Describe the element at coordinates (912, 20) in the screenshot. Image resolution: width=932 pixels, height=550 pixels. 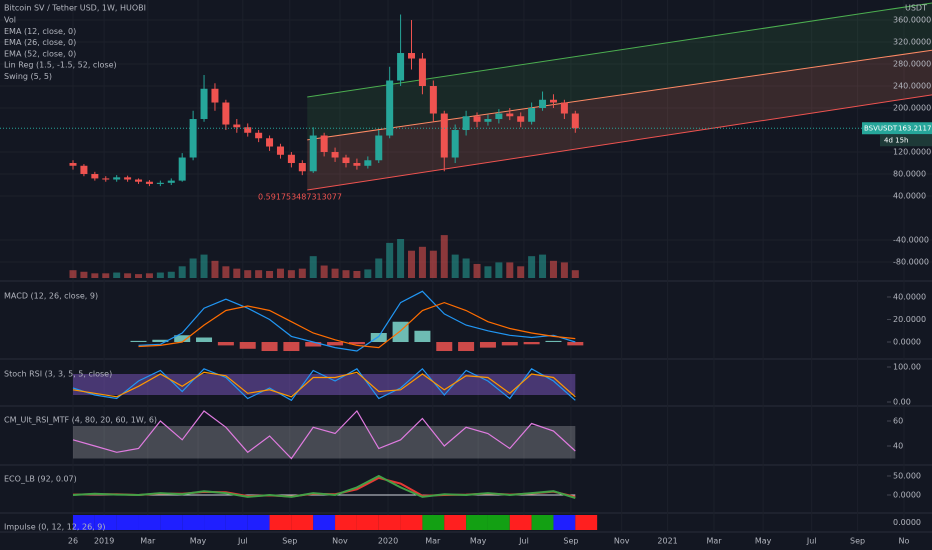
I see `y-tick-label: 360.0000` at that location.